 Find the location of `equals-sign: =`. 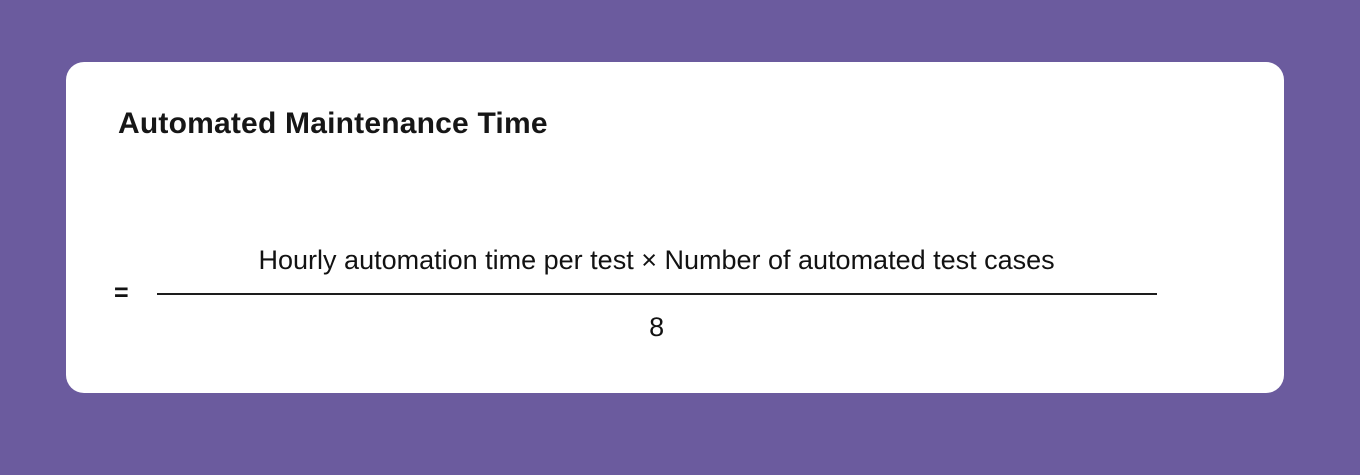

equals-sign: = is located at coordinates (121, 293).